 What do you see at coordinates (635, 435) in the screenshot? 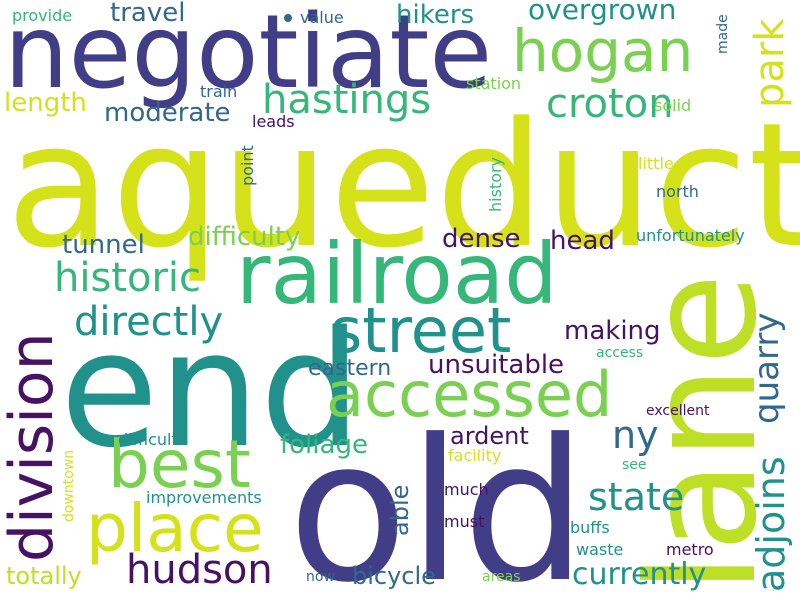
I see `word-ny: ny` at bounding box center [635, 435].